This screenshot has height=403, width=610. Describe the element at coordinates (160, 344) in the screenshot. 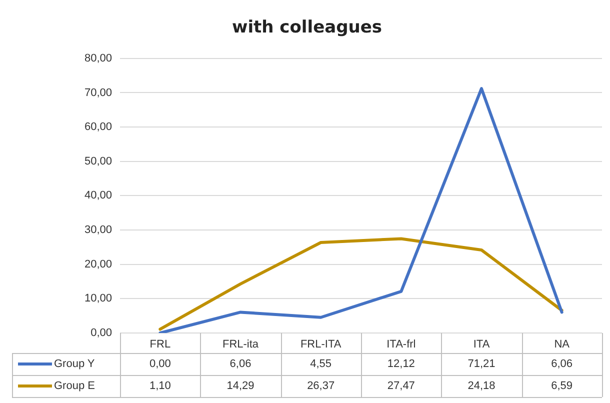

I see `x-tick-label: FRL` at that location.